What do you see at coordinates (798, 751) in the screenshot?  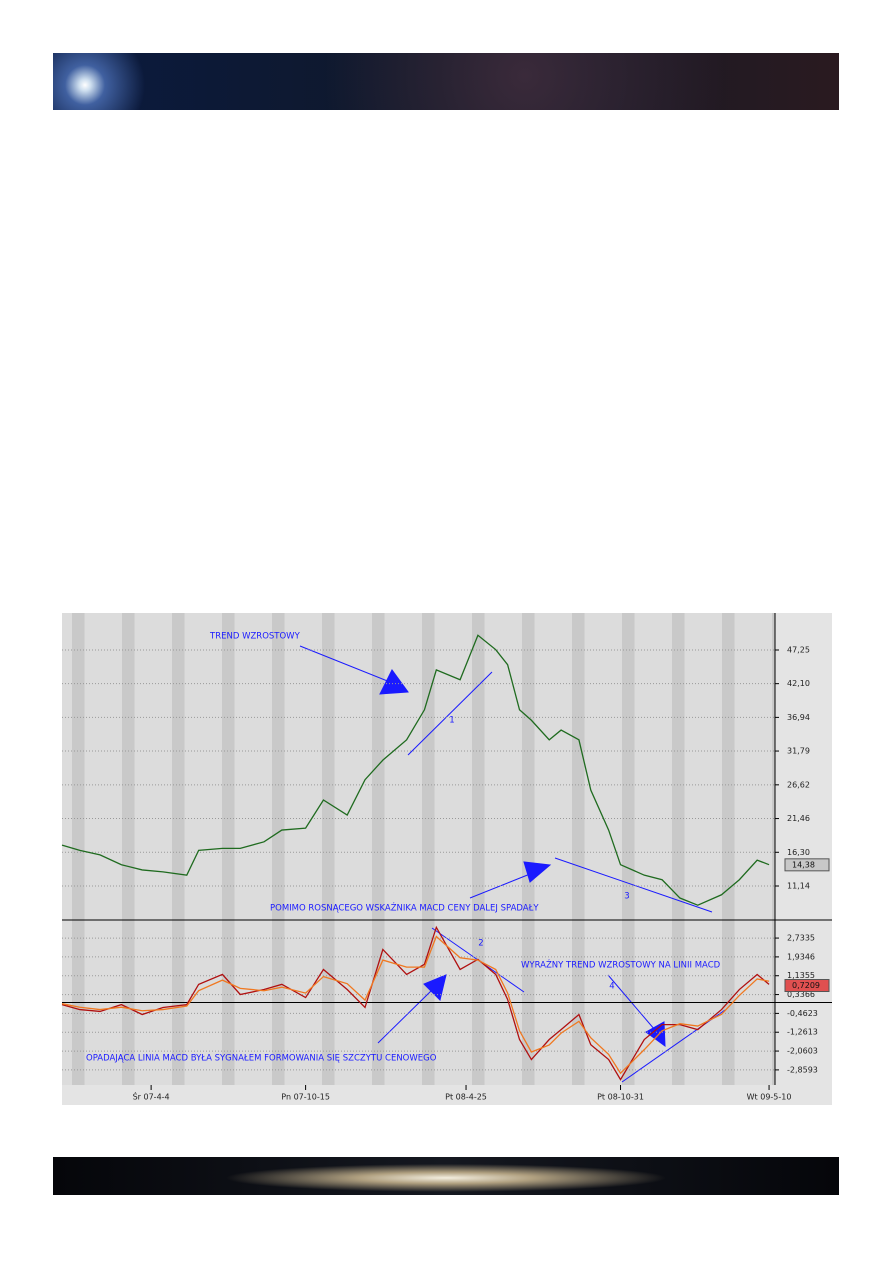 I see `y-tick-label: 31,79` at bounding box center [798, 751].